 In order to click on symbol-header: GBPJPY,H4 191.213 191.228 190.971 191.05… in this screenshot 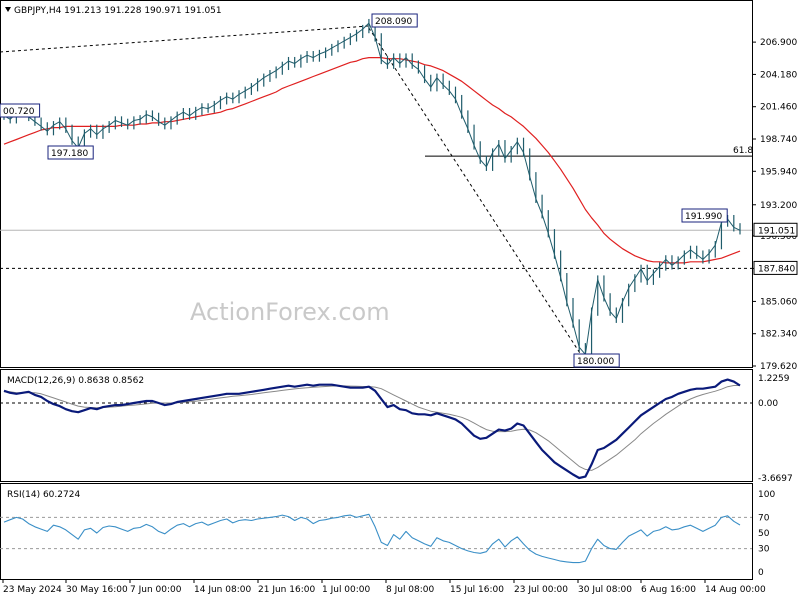, I will do `click(118, 11)`.